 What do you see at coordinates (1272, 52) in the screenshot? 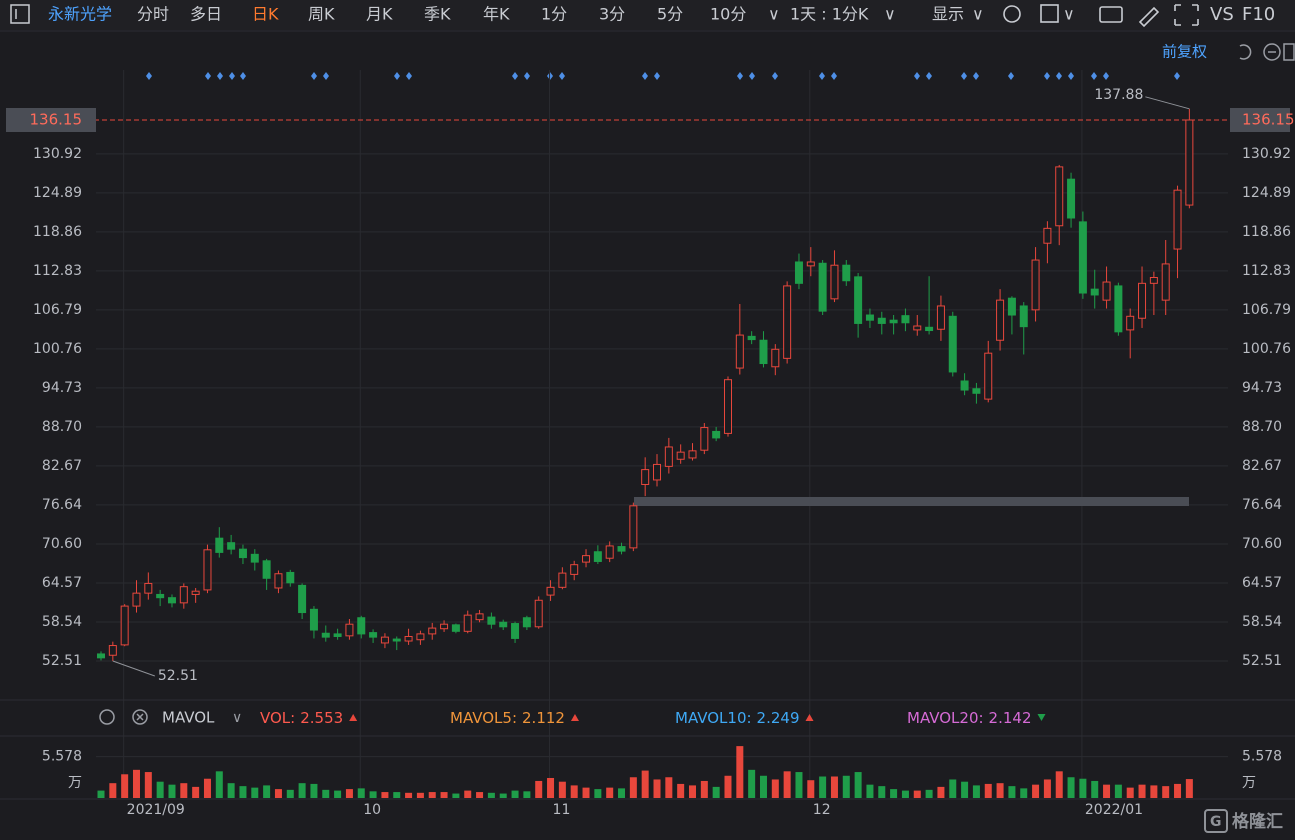
I see `zoom-out-icon` at bounding box center [1272, 52].